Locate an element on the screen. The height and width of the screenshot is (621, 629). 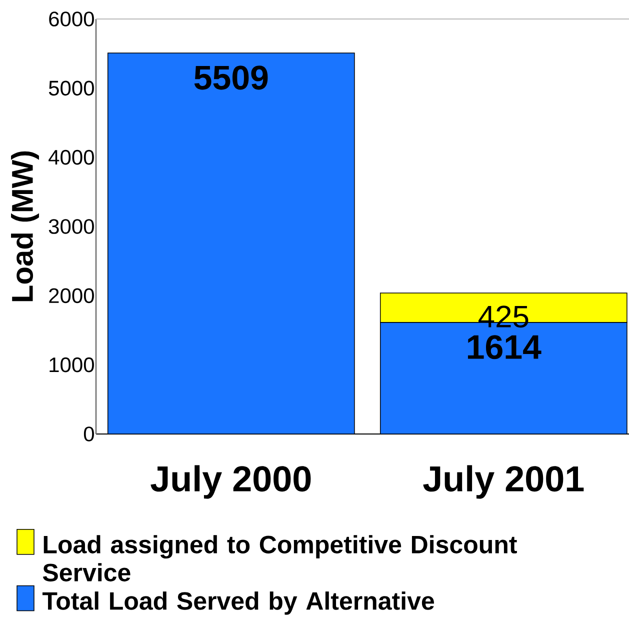
y-tick-label: 2000 is located at coordinates (71, 296).